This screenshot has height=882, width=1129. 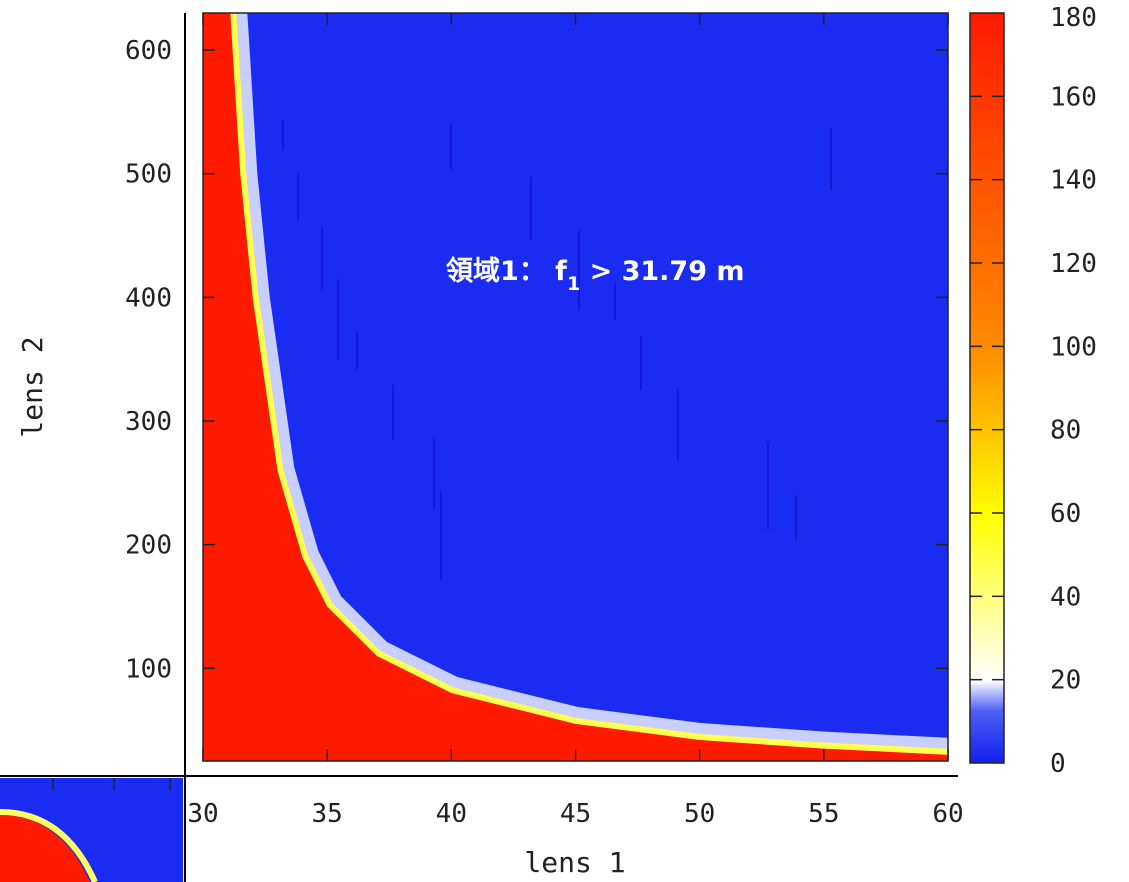 What do you see at coordinates (699, 814) in the screenshot?
I see `x-tick-label: 50` at bounding box center [699, 814].